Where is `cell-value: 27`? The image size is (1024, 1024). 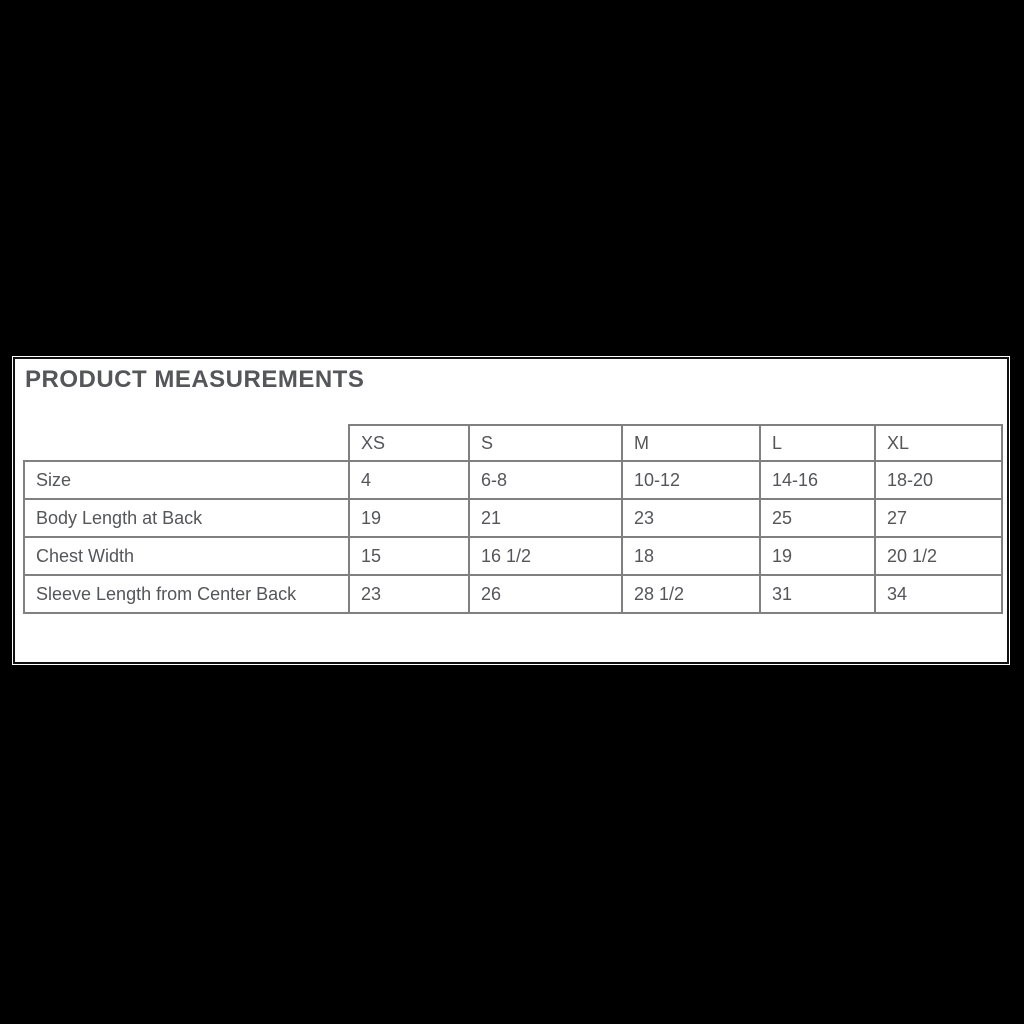
cell-value: 27 is located at coordinates (938, 518).